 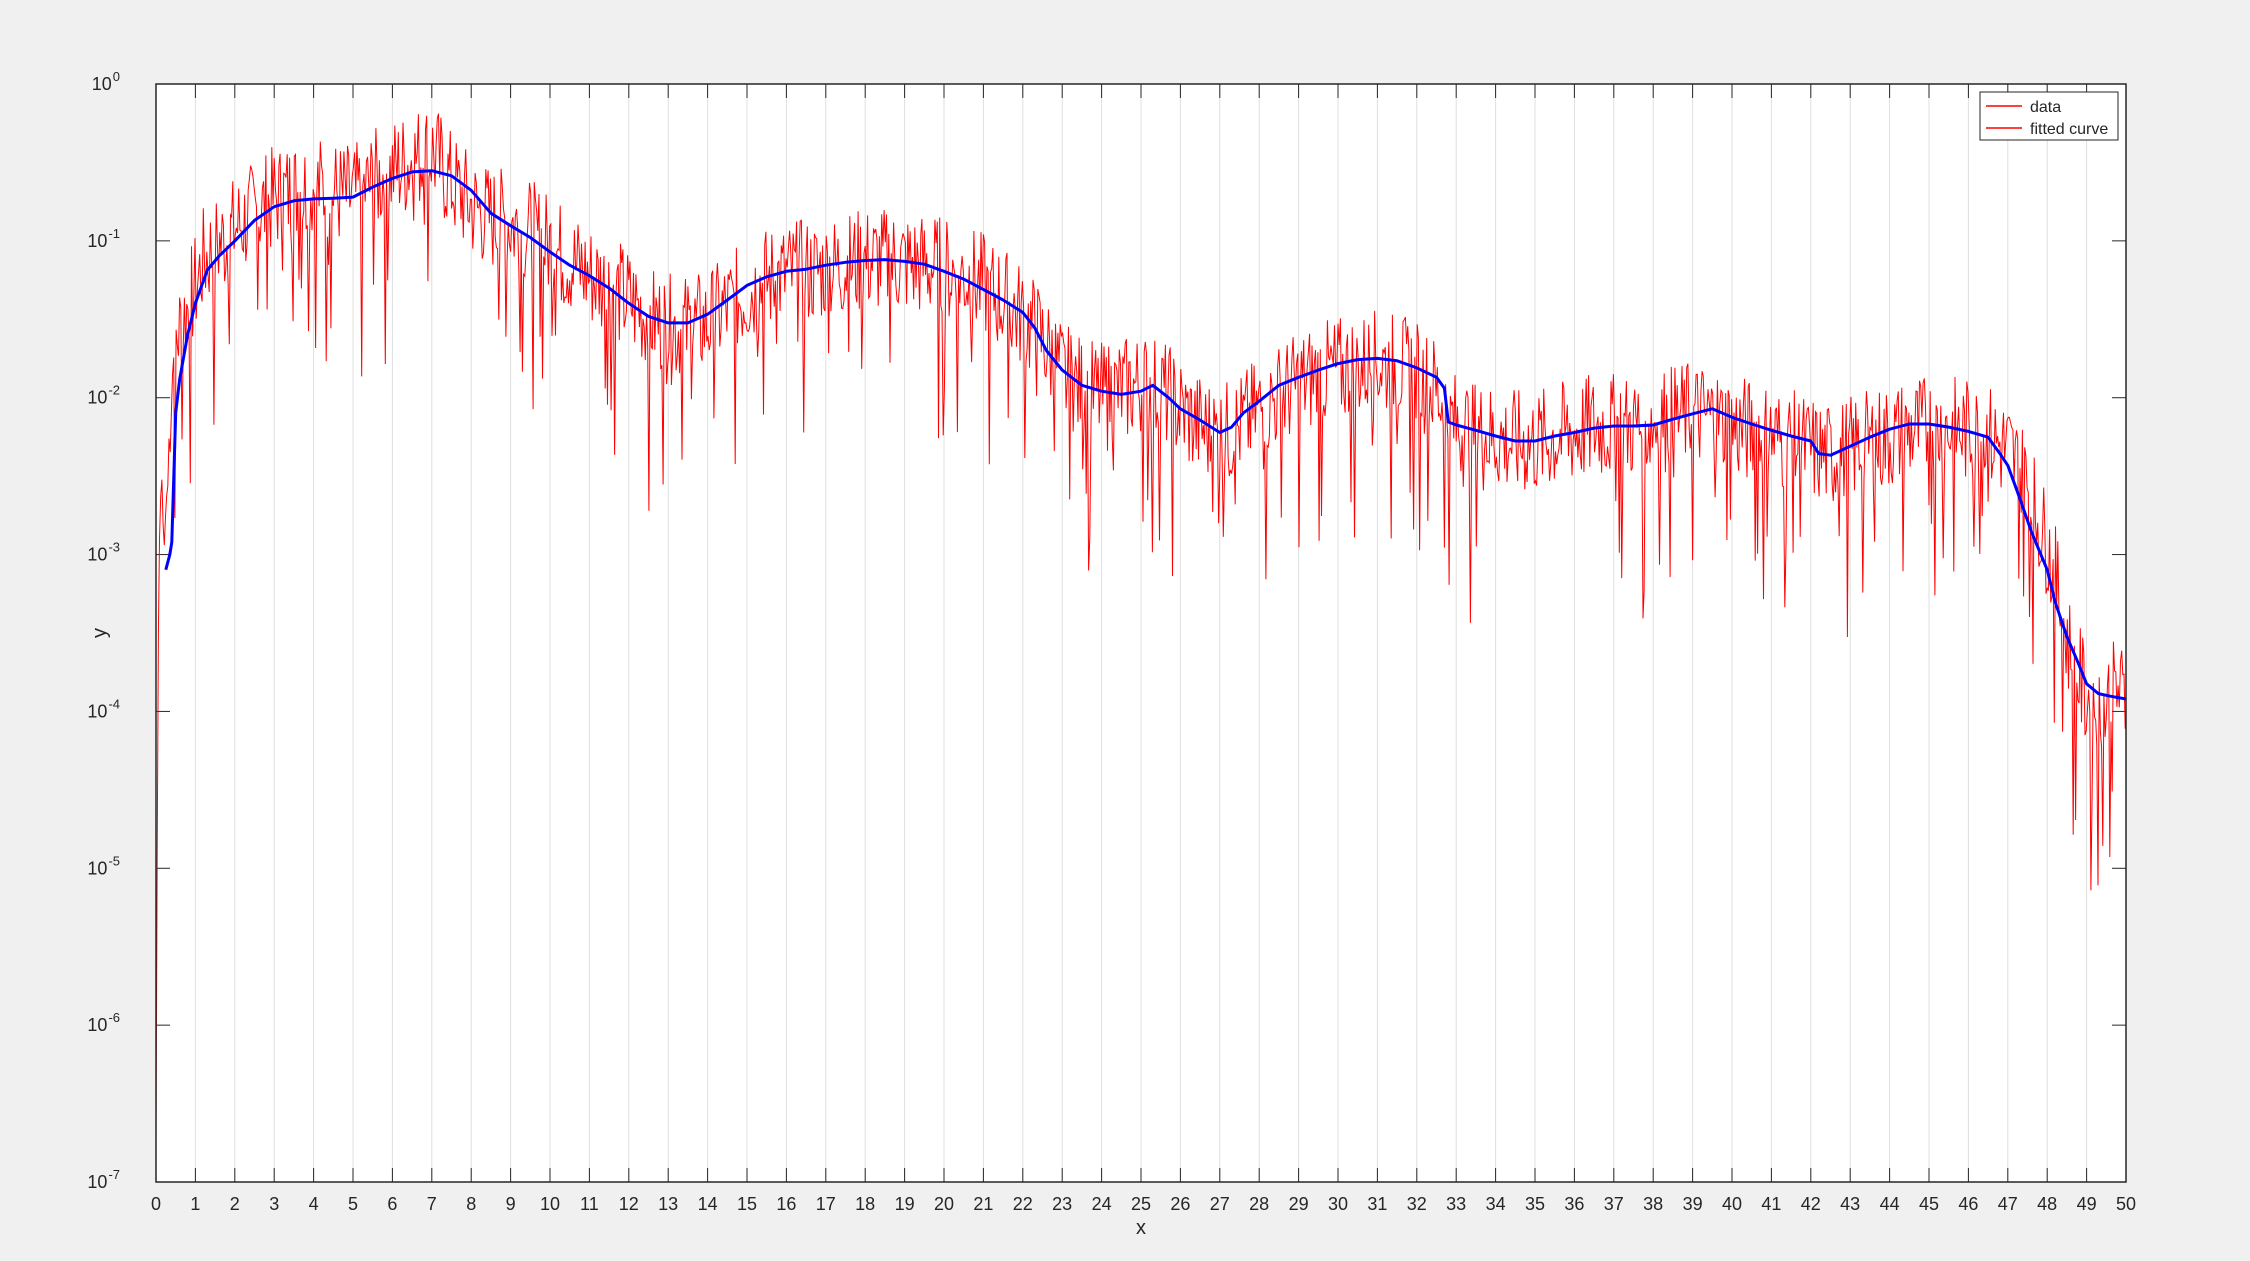 I want to click on x-tick-label: 40, so click(x=1732, y=1204).